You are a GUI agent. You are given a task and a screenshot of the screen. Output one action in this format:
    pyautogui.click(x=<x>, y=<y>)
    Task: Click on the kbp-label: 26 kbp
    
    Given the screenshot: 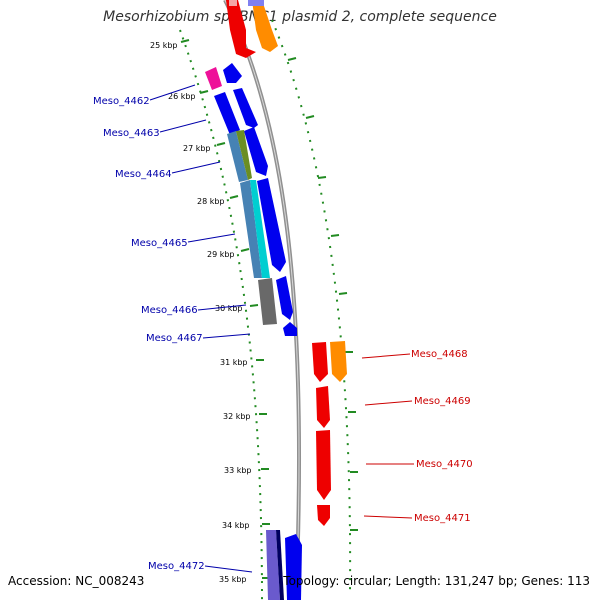 What is the action you would take?
    pyautogui.click(x=182, y=96)
    